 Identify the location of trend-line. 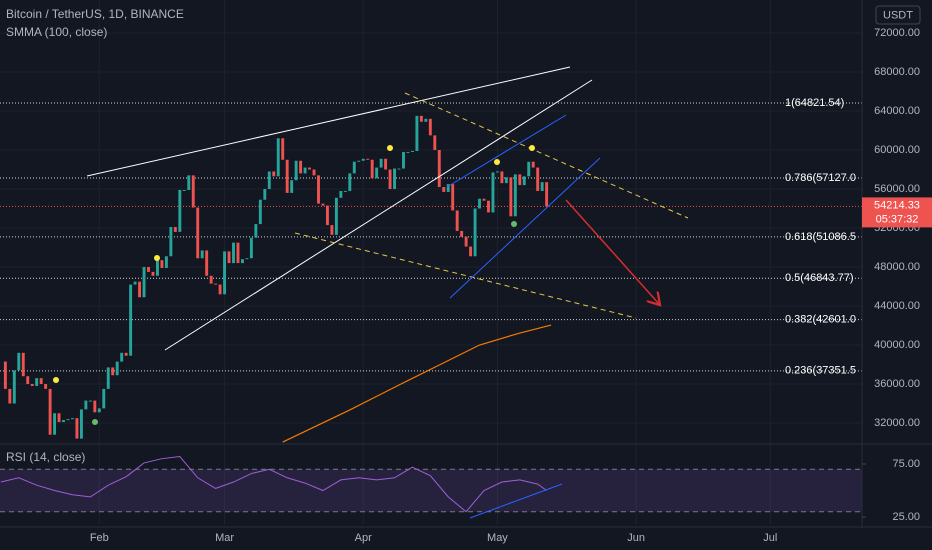
(328, 121).